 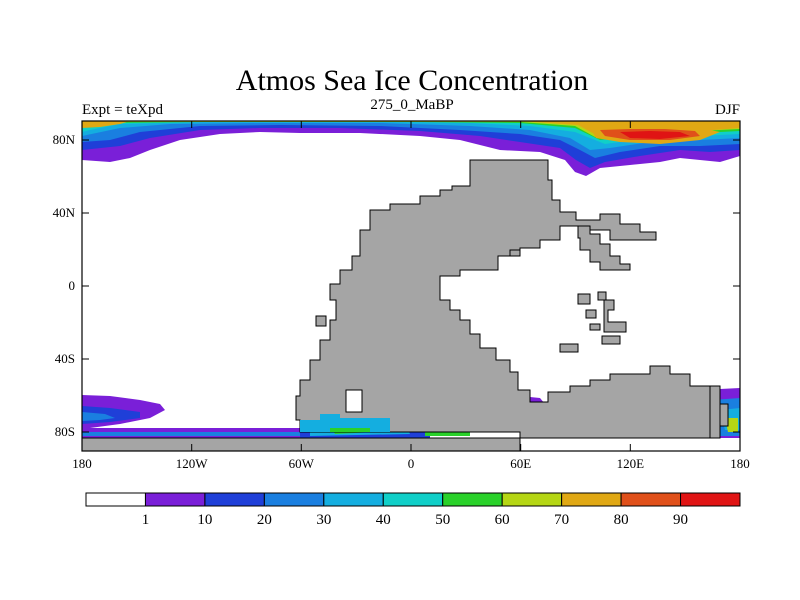 I want to click on season-label: DJF, so click(x=727, y=110).